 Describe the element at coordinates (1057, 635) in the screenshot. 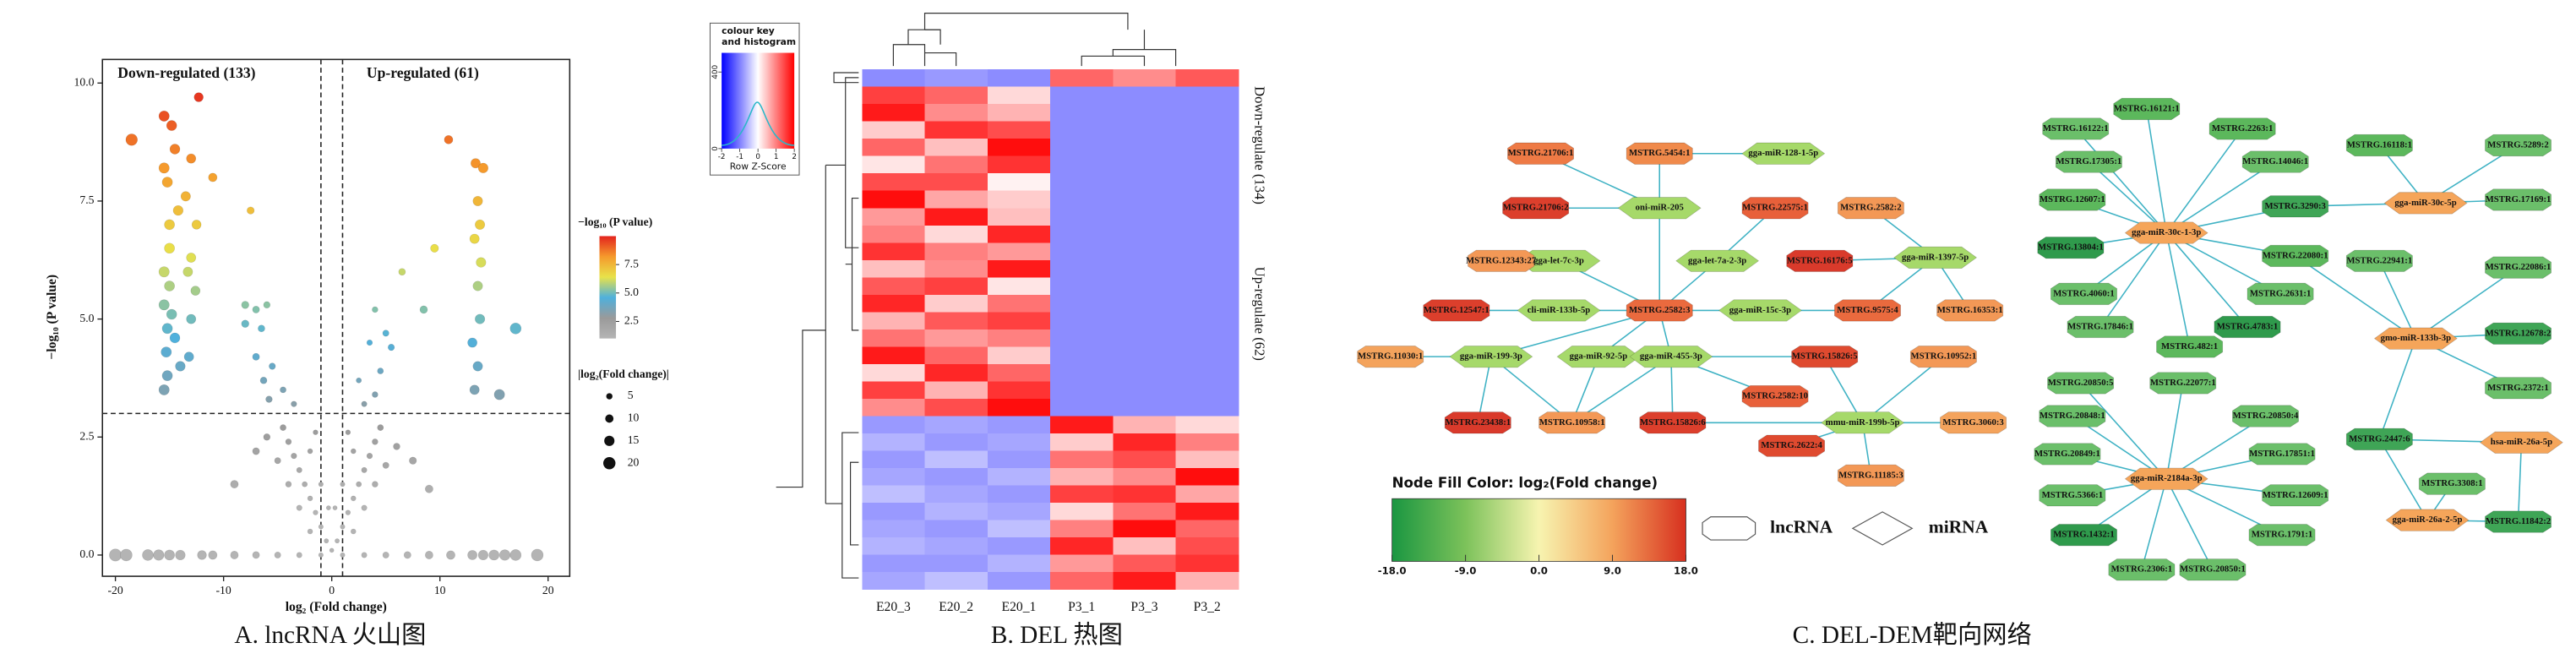

I see `caption: B. DEL 热图` at that location.